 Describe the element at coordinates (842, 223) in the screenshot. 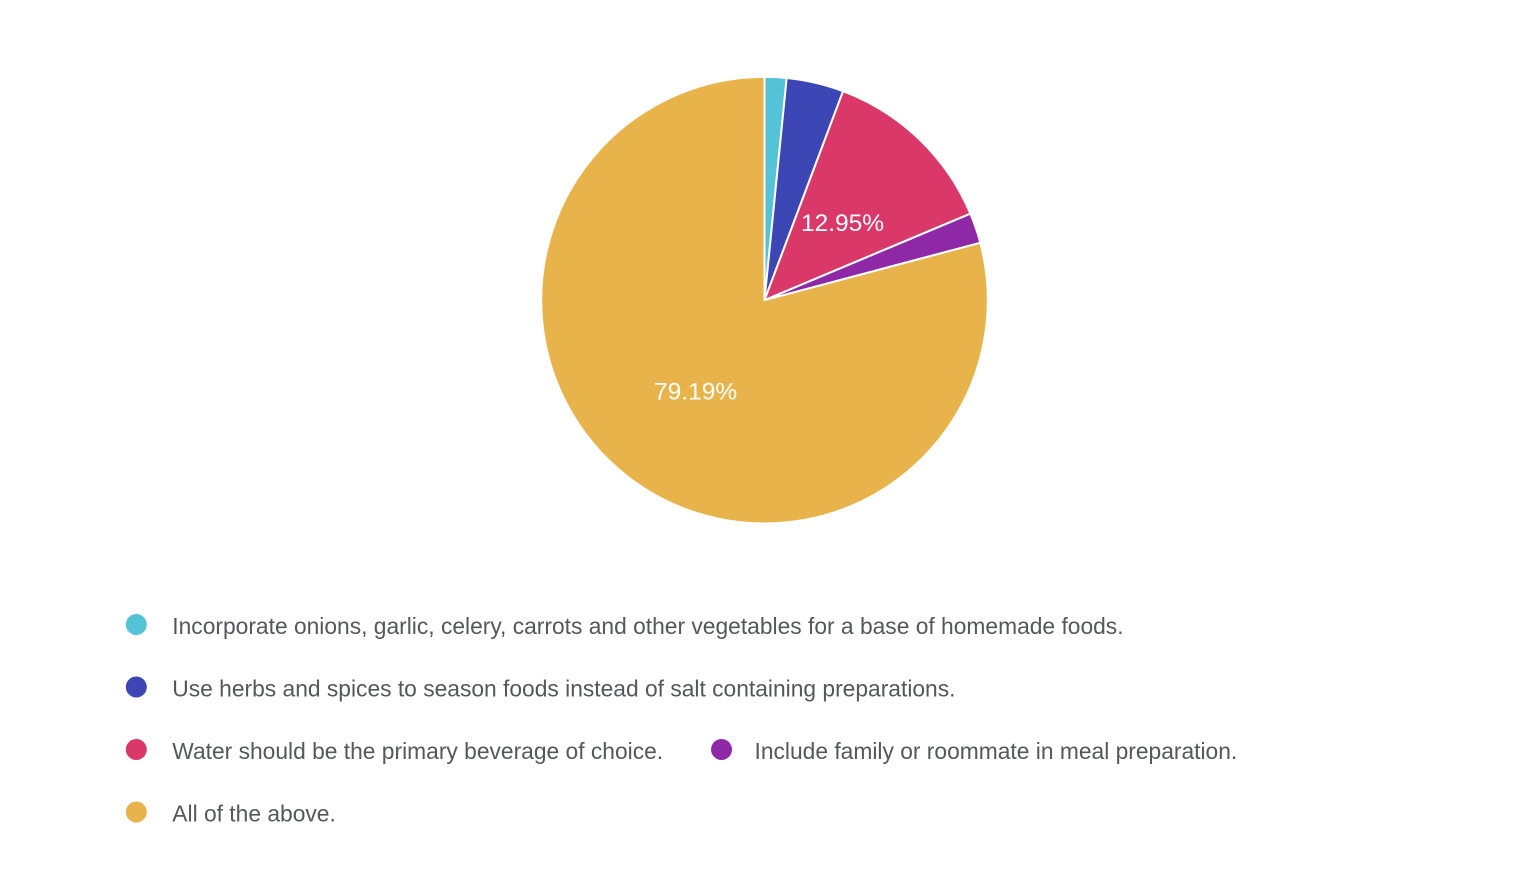

I see `svg-text: 12.95%` at that location.